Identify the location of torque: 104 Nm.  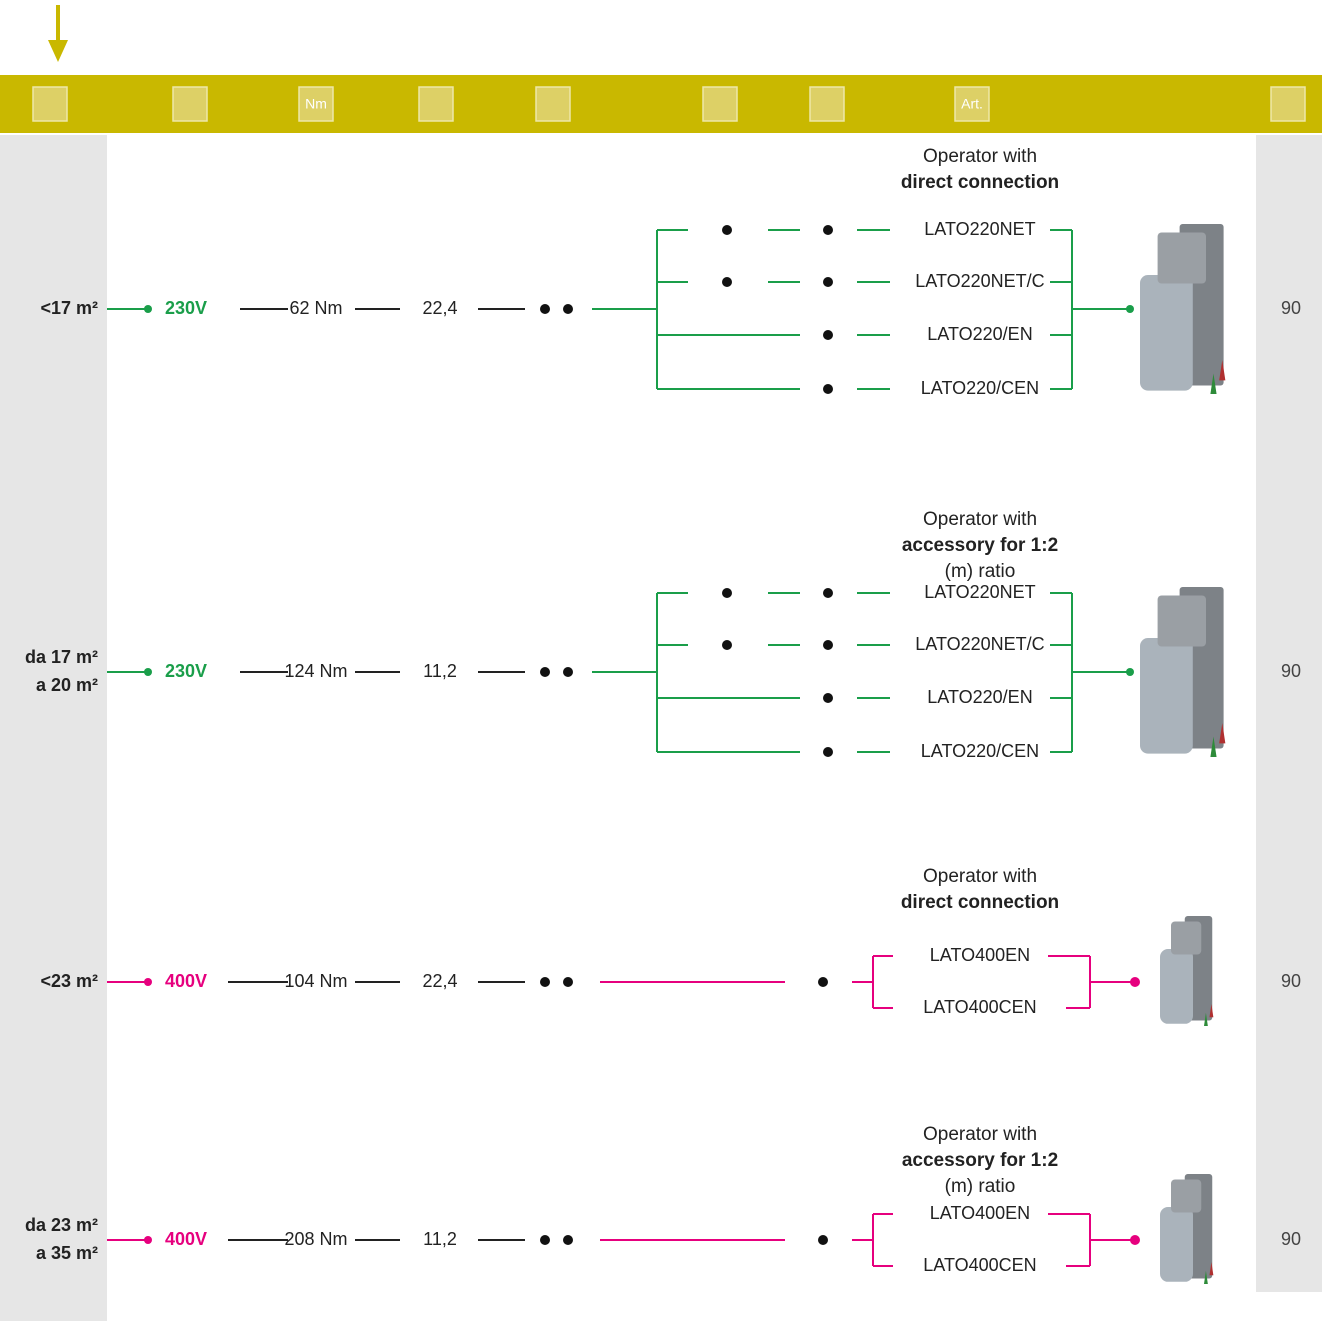
(315, 981).